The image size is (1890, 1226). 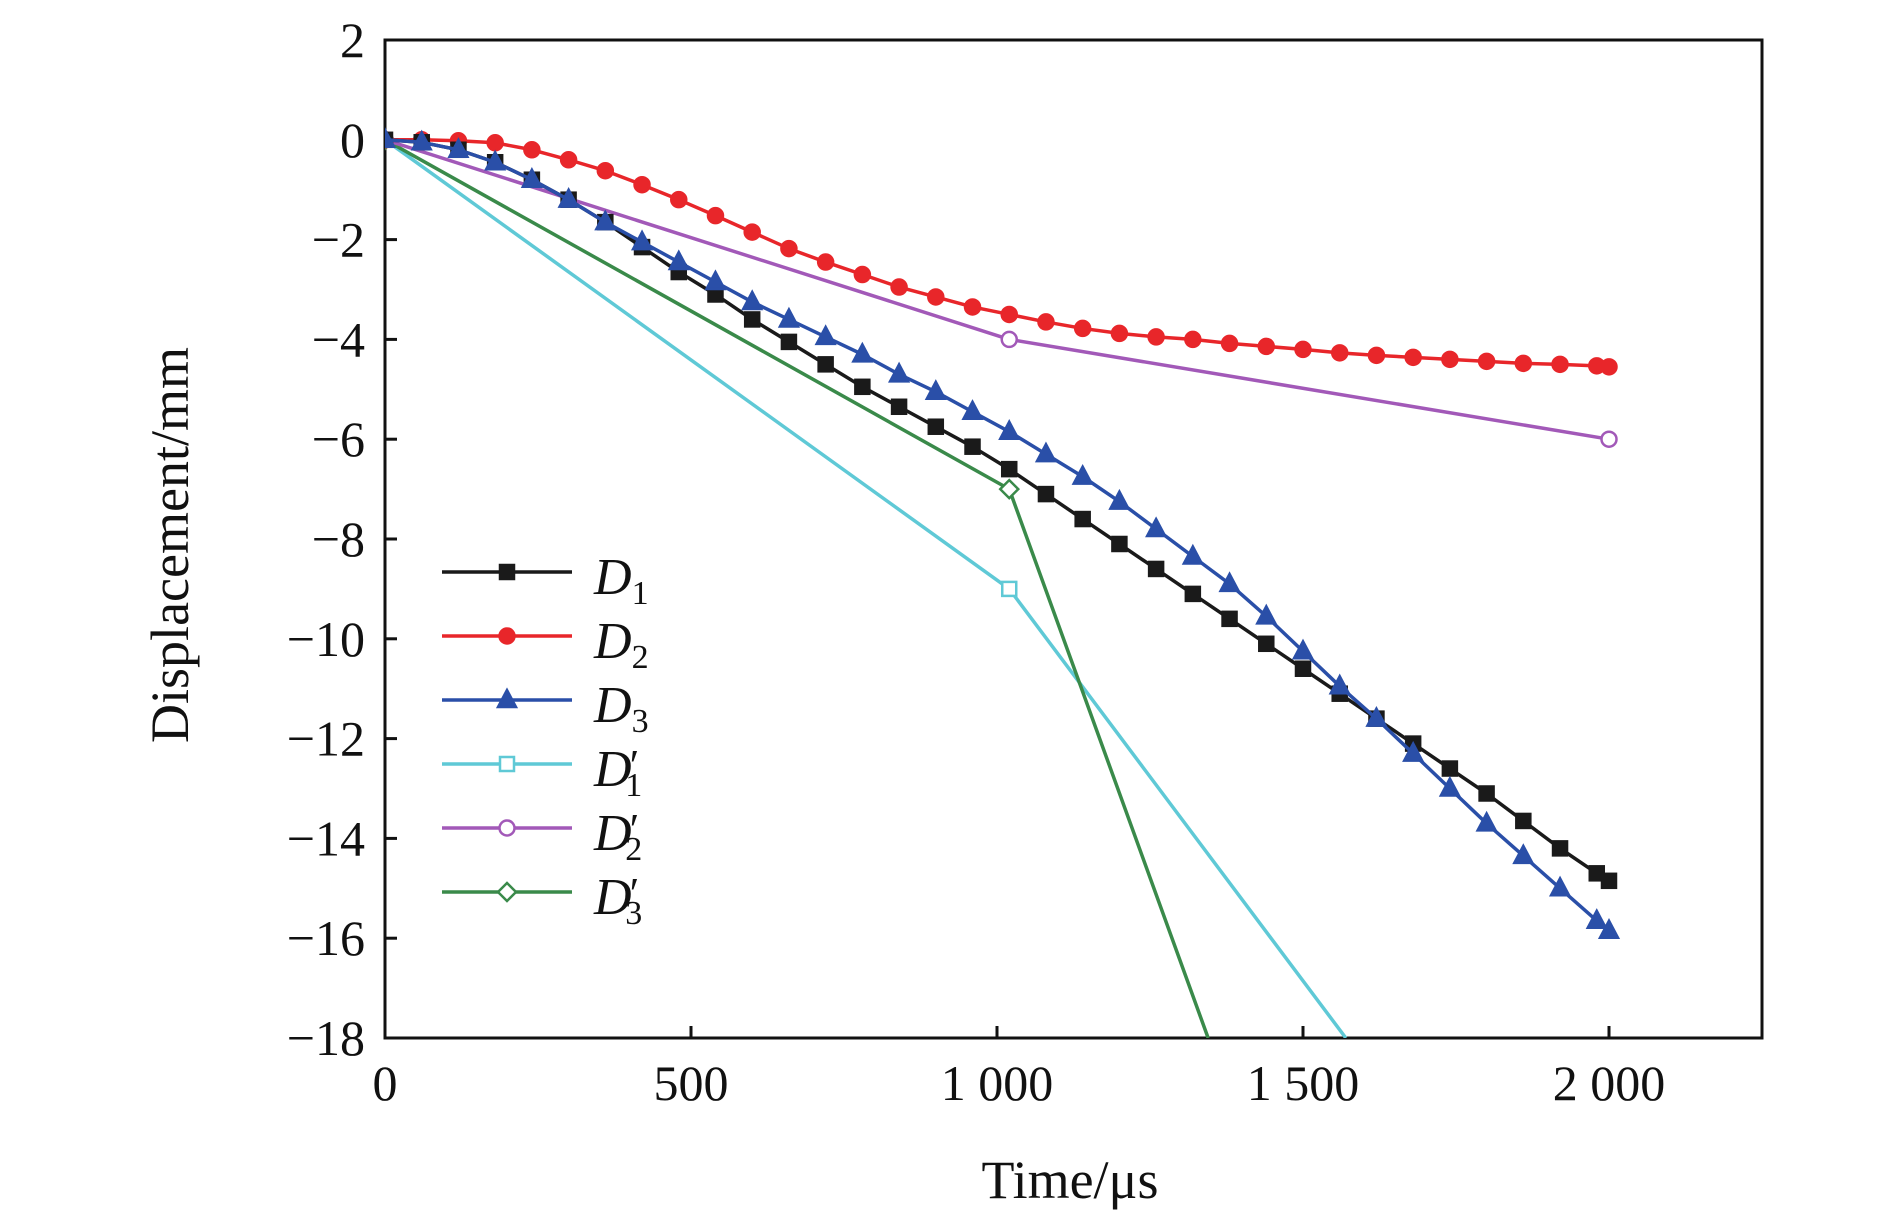 What do you see at coordinates (617, 900) in the screenshot?
I see `legend-label: D′3` at bounding box center [617, 900].